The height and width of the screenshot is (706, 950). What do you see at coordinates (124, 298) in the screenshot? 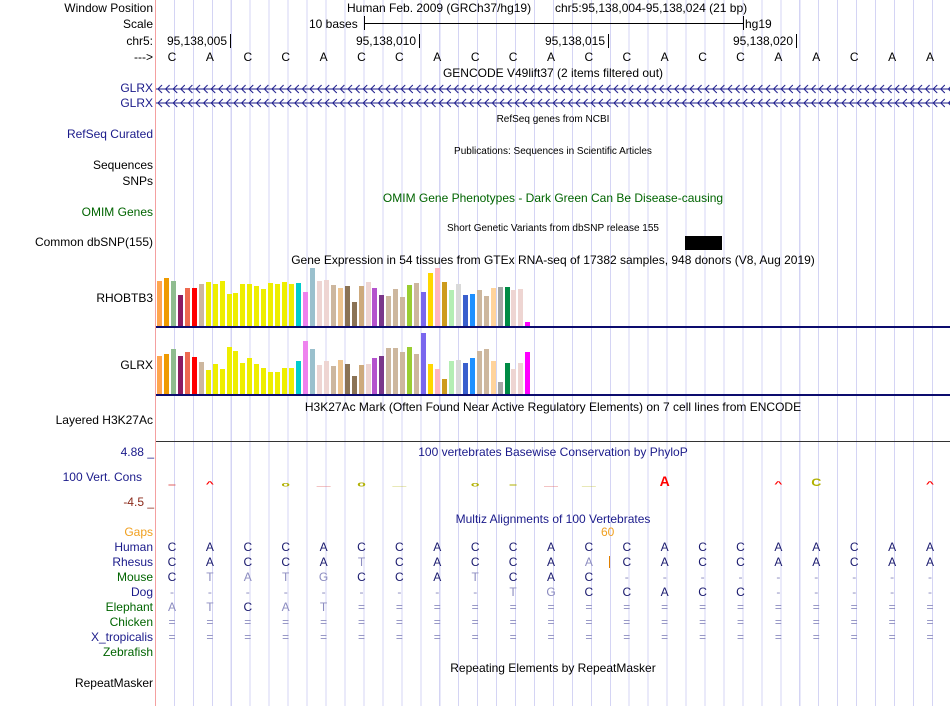
I see `gtex-gene-label: RHOBTB3` at bounding box center [124, 298].